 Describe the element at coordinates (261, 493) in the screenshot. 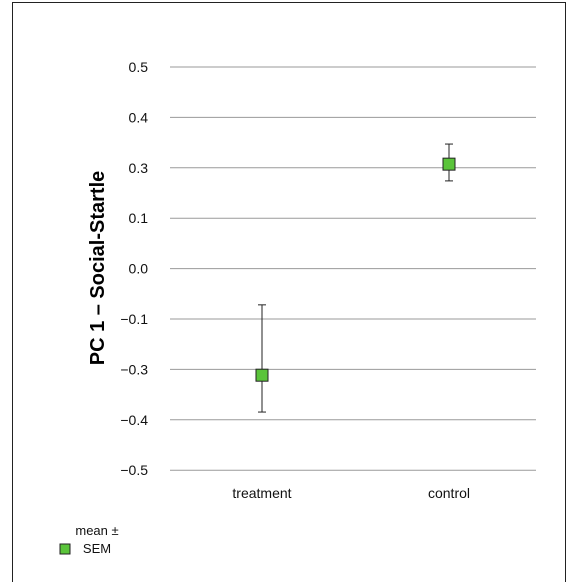

I see `x-category-label: treatment` at that location.